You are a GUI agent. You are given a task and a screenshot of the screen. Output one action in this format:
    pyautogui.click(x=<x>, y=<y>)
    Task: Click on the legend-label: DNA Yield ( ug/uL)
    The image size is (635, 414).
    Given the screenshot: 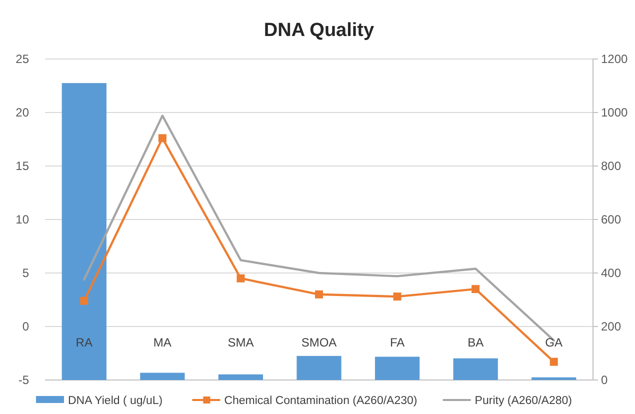 What is the action you would take?
    pyautogui.click(x=115, y=401)
    